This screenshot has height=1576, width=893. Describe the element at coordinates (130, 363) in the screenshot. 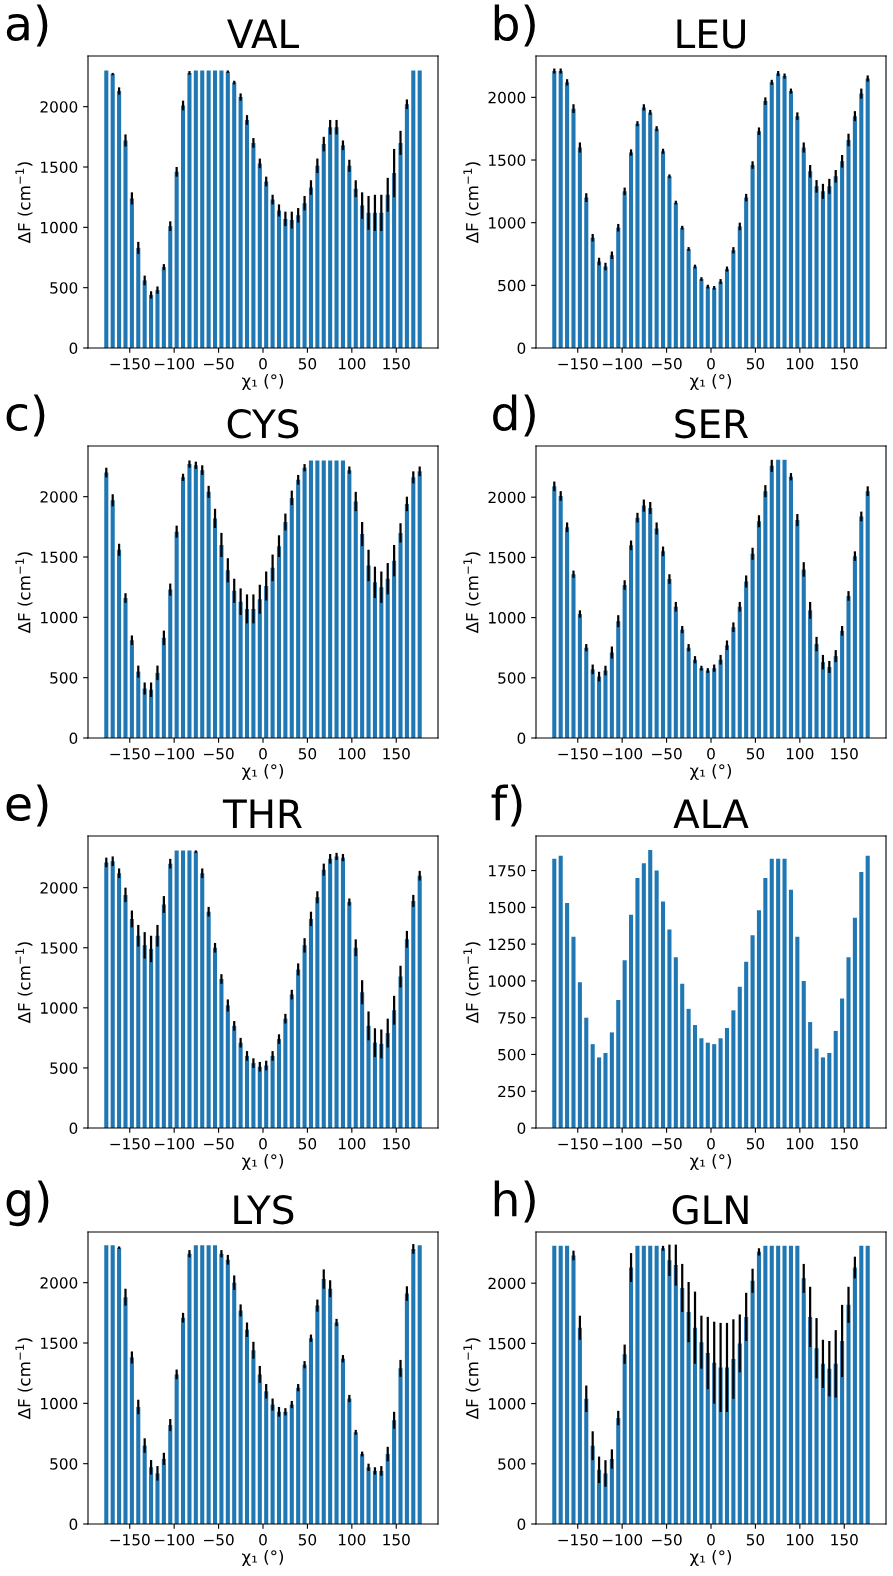

I see `x-tick-label: −150` at that location.